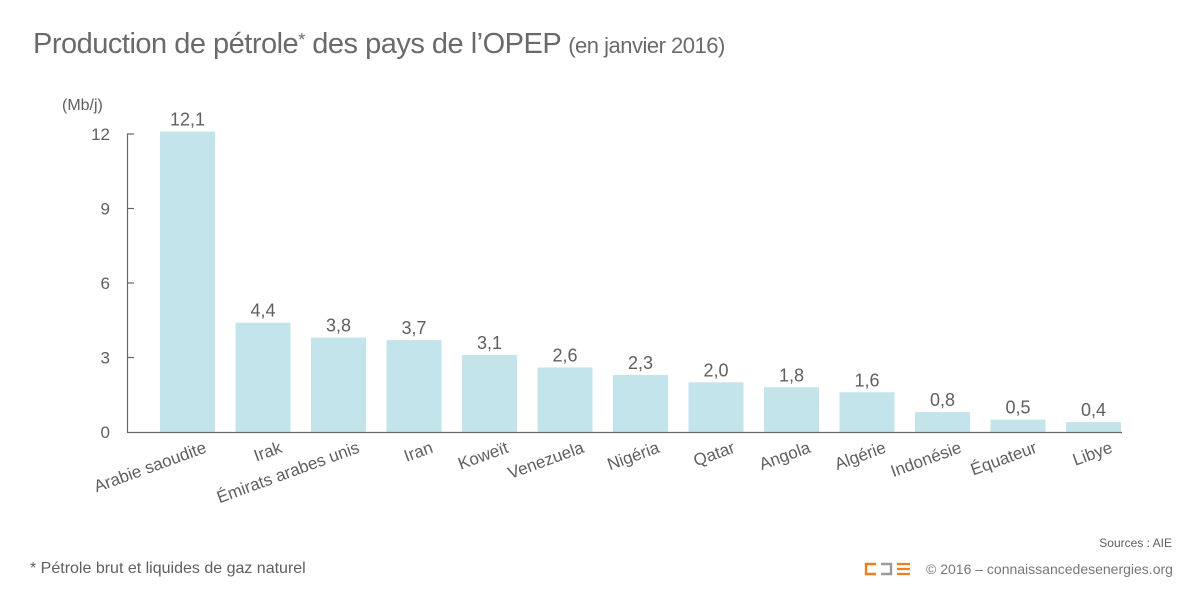 Image resolution: width=1200 pixels, height=600 pixels. What do you see at coordinates (432, 44) in the screenshot?
I see `title-rest: des pays de l’OPEP` at bounding box center [432, 44].